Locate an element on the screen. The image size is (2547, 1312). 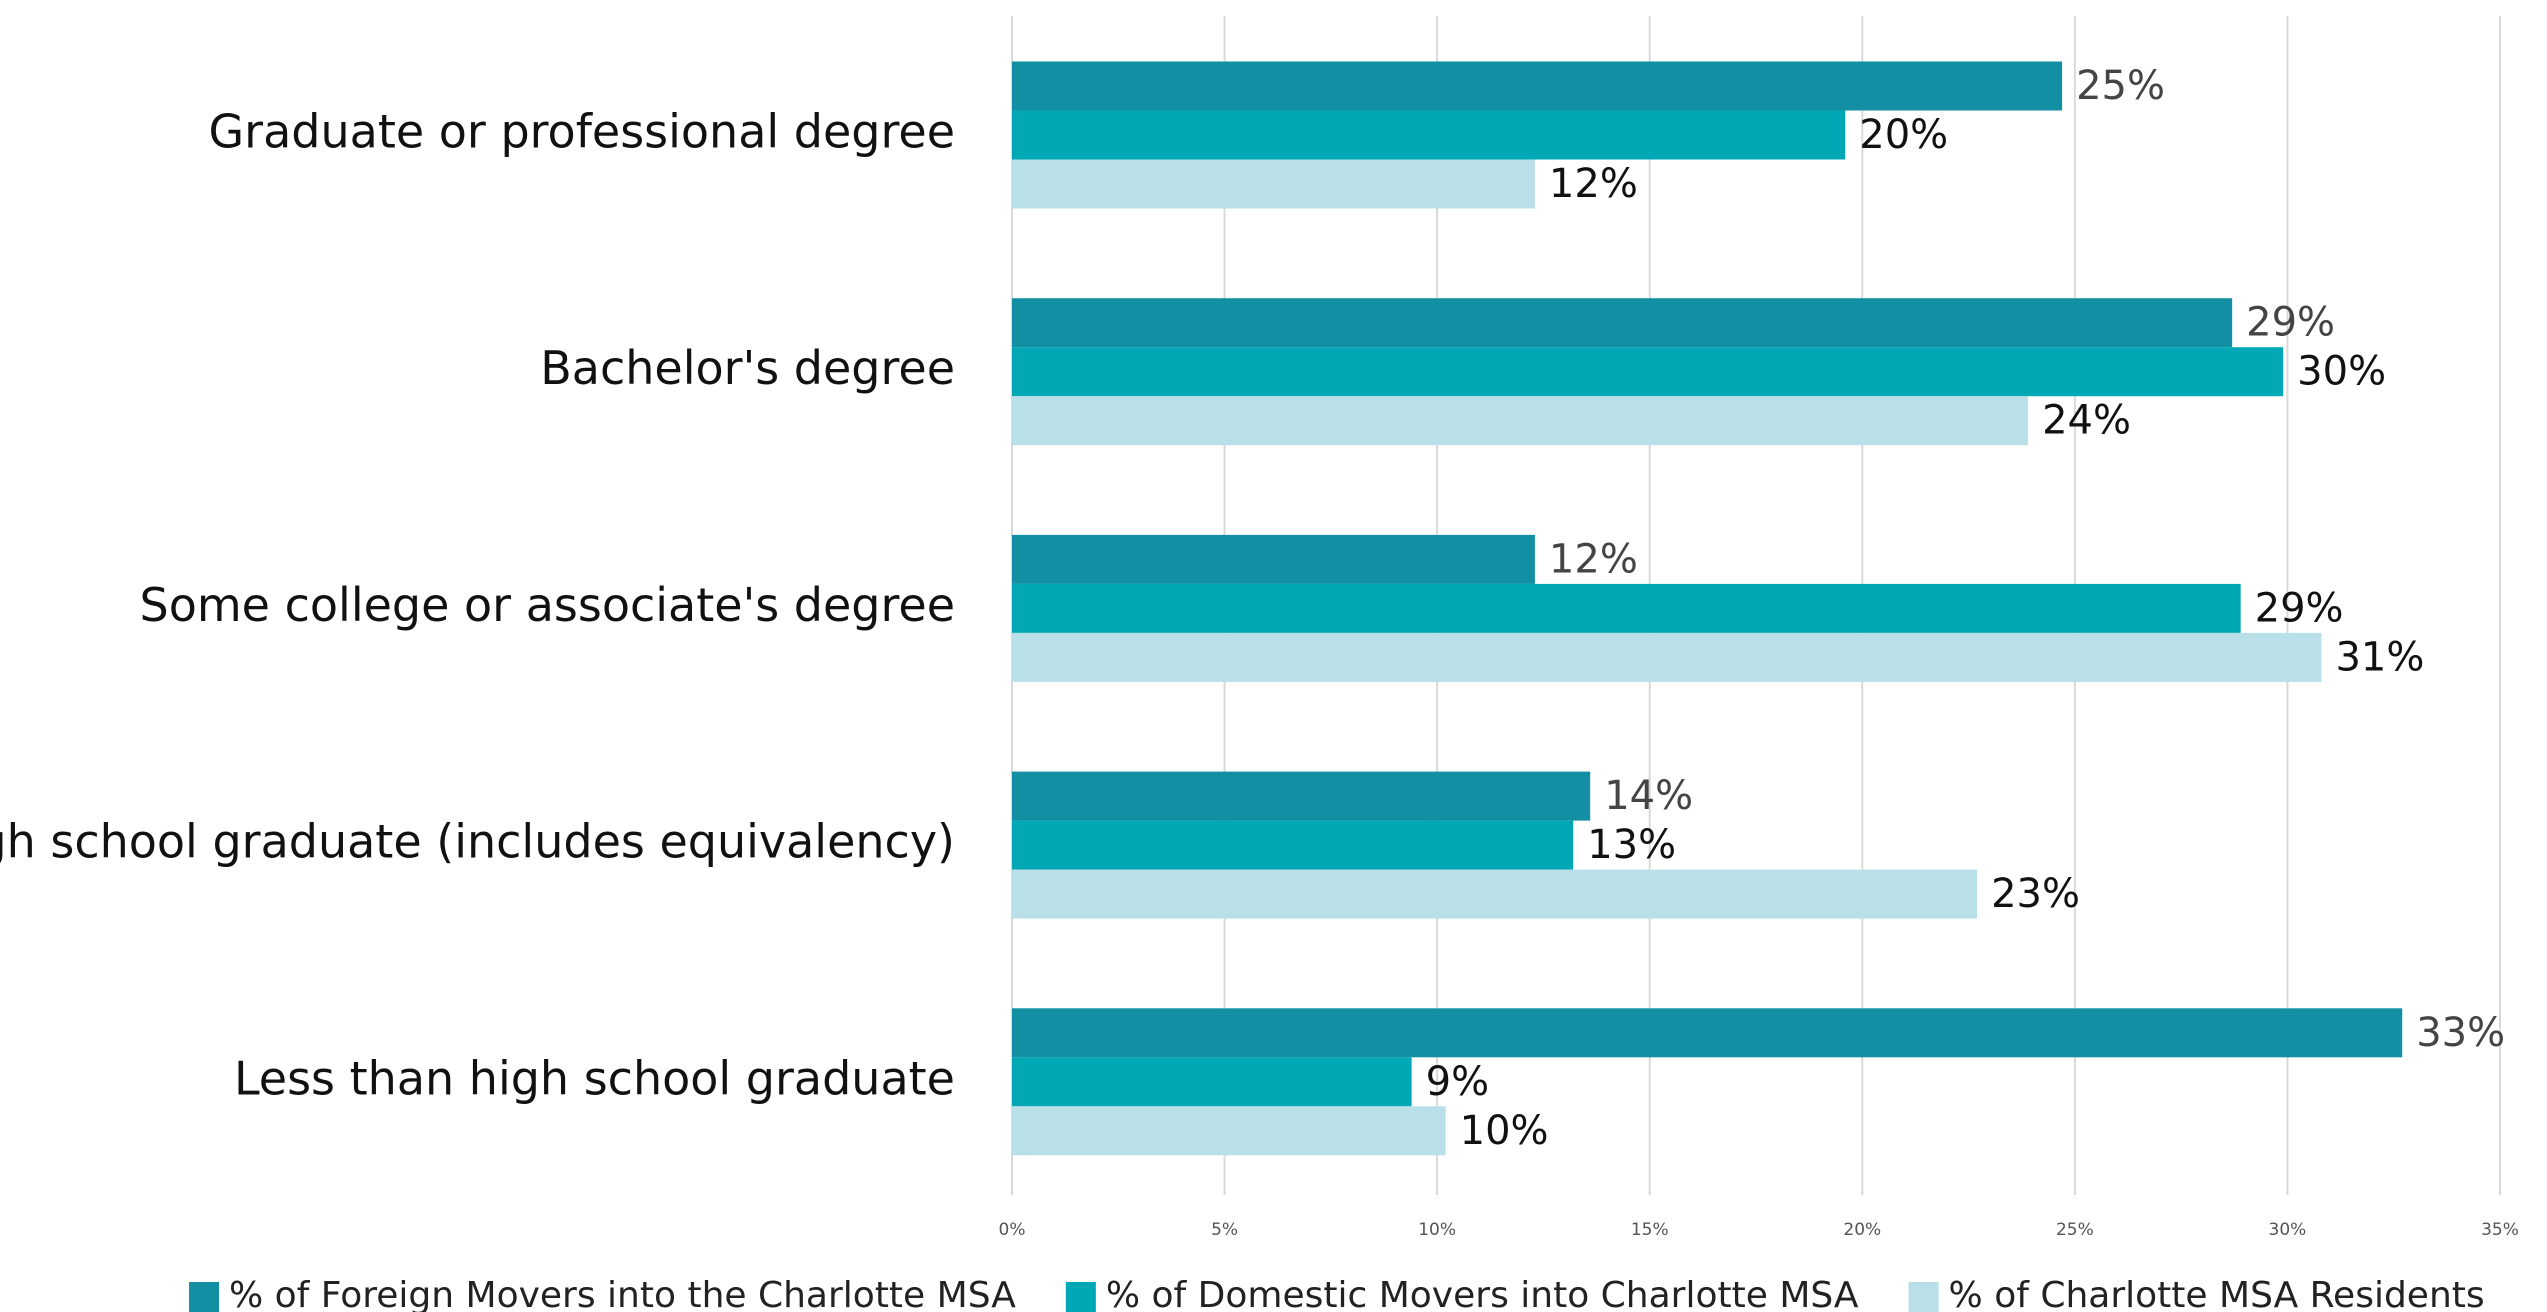
value-label: 9% is located at coordinates (1457, 1082).